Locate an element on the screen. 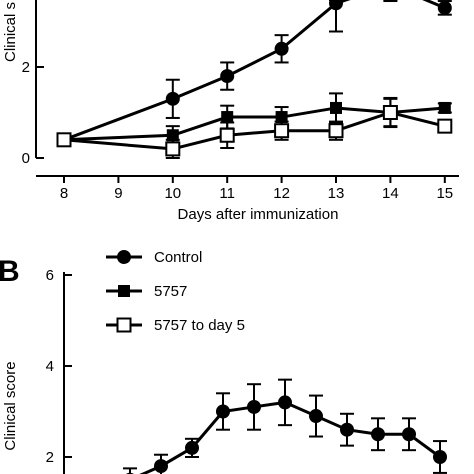 Image resolution: width=474 pixels, height=474 pixels. panel-b-letter: B is located at coordinates (10, 271).